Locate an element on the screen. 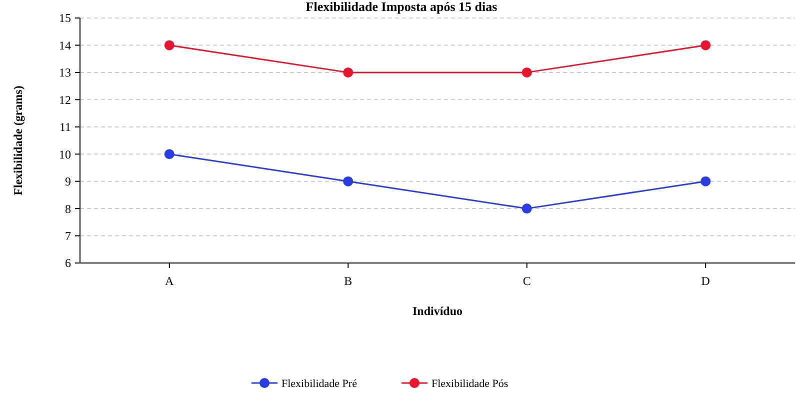  x-tick-label: C is located at coordinates (526, 281).